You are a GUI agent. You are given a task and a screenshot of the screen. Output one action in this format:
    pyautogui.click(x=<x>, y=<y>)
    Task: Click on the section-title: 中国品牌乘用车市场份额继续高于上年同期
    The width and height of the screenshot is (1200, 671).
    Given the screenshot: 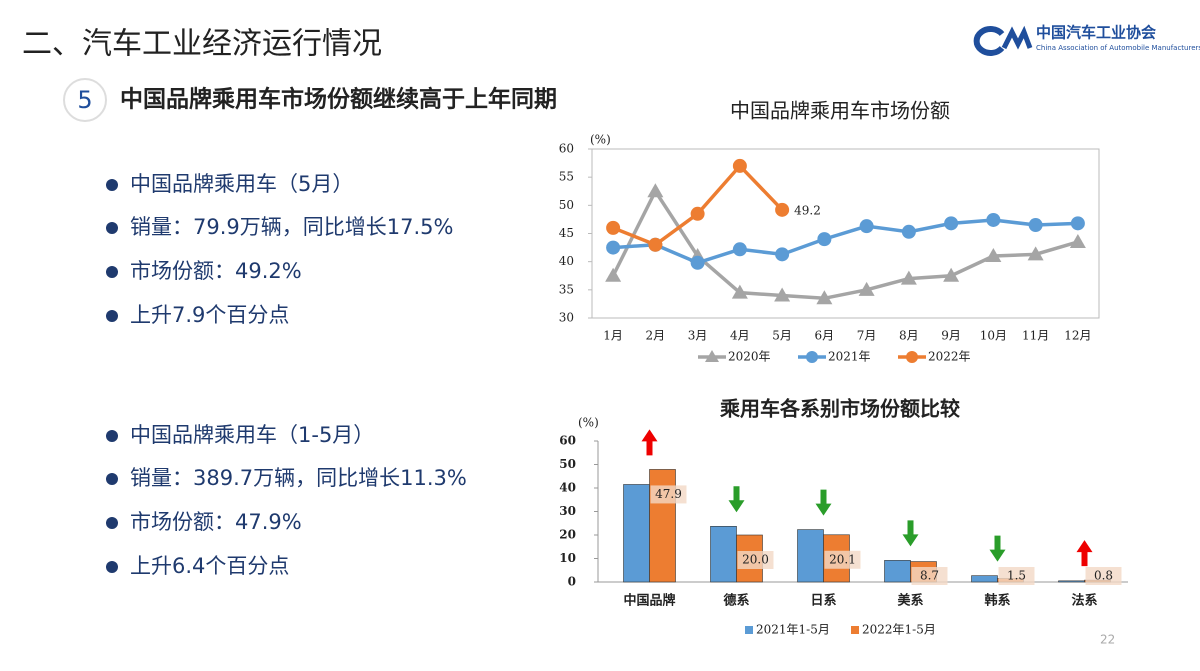 What is the action you would take?
    pyautogui.click(x=338, y=99)
    